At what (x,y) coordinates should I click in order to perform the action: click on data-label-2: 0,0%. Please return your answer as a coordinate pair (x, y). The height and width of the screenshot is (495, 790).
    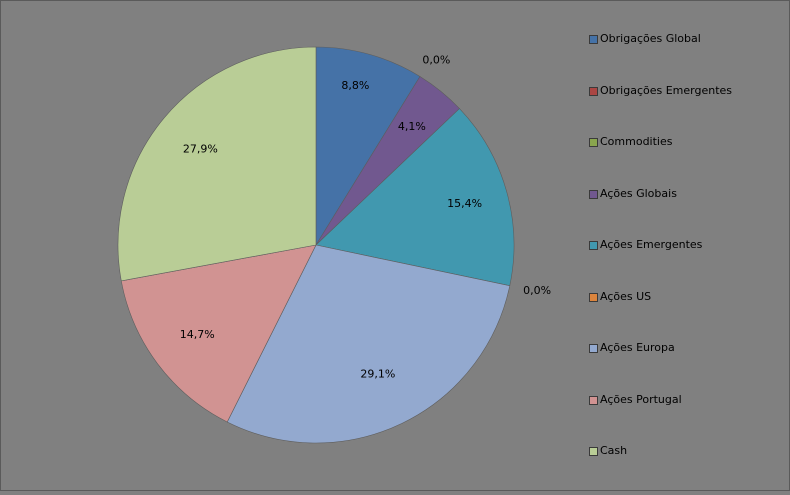
    Looking at the image, I should click on (436, 60).